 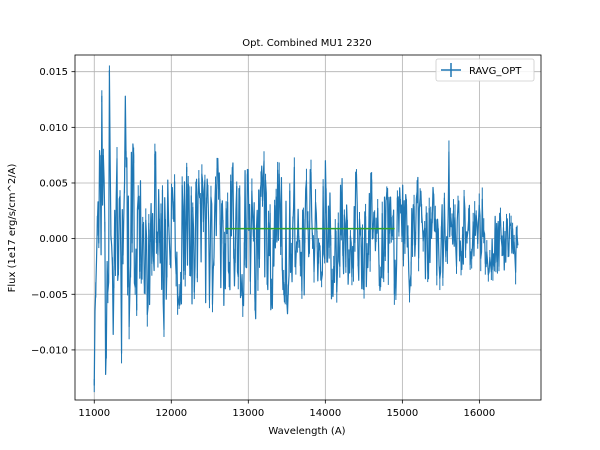 I want to click on x-tick-label: 12000, so click(x=171, y=413).